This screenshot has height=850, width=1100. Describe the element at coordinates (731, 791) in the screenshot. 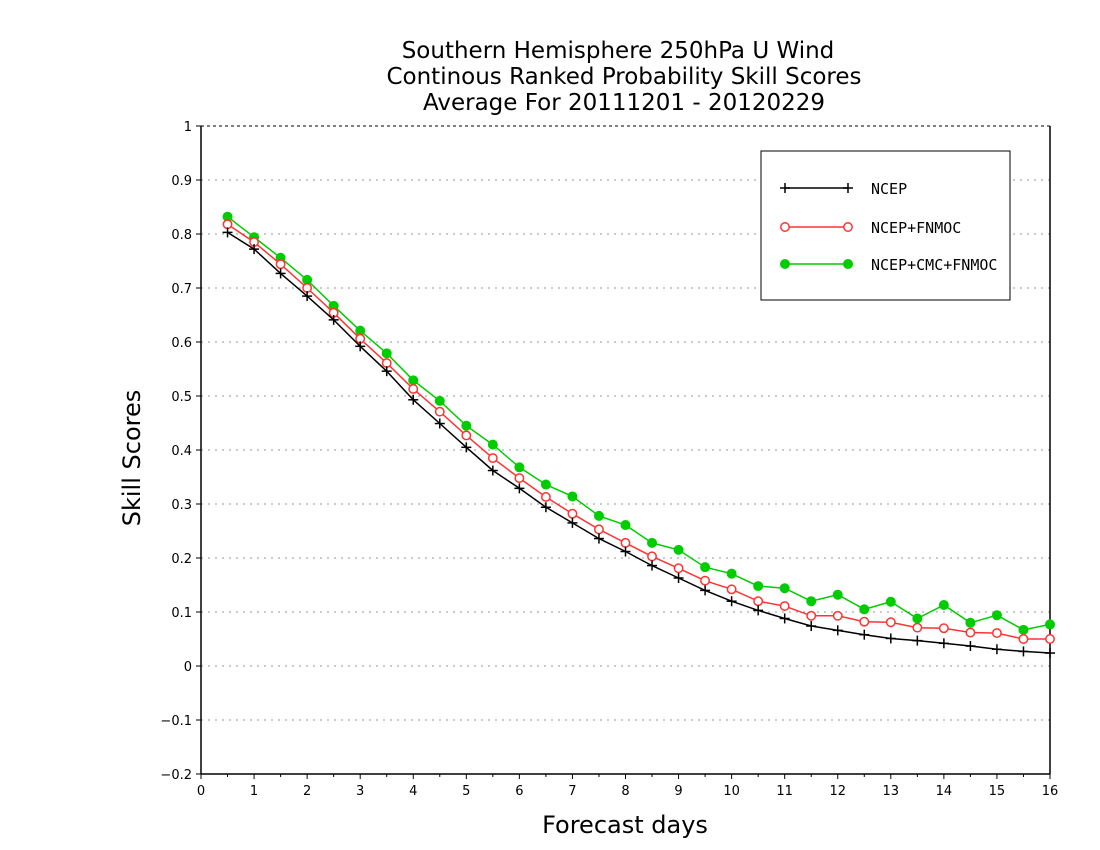

I see `x-tick-label: 10` at that location.